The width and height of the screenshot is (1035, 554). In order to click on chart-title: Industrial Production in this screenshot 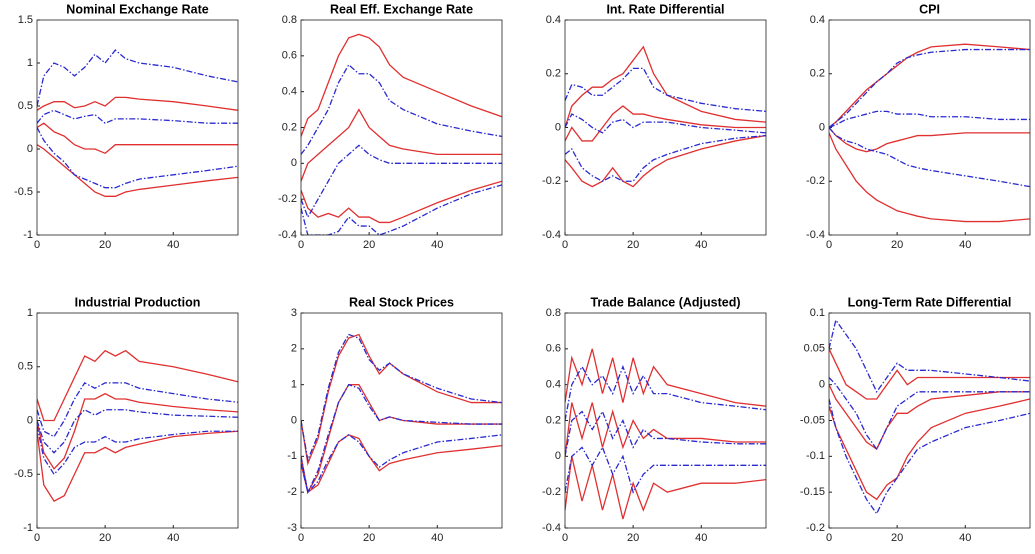, I will do `click(138, 302)`.